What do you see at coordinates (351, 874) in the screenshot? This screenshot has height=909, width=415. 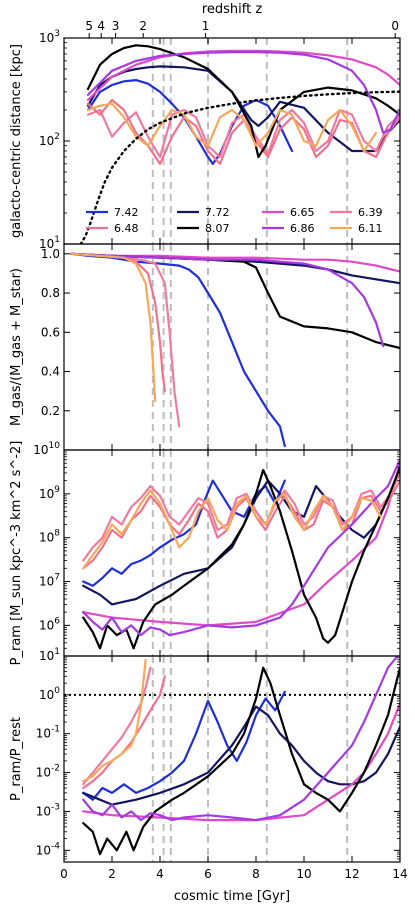 I see `x-tick-label: 12` at bounding box center [351, 874].